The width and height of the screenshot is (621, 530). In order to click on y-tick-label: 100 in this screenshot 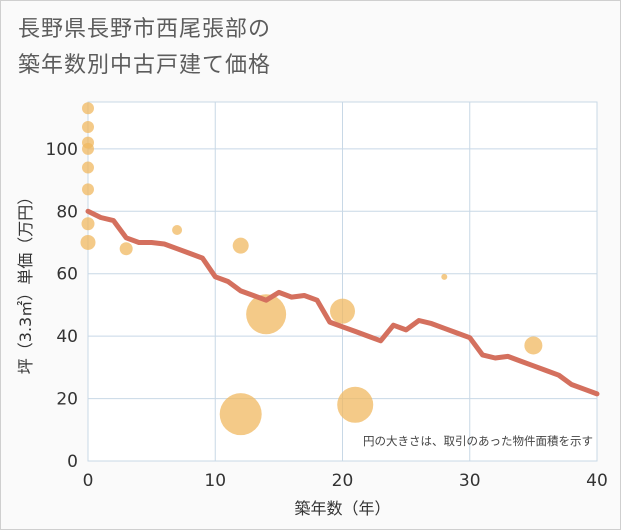, I will do `click(62, 150)`.